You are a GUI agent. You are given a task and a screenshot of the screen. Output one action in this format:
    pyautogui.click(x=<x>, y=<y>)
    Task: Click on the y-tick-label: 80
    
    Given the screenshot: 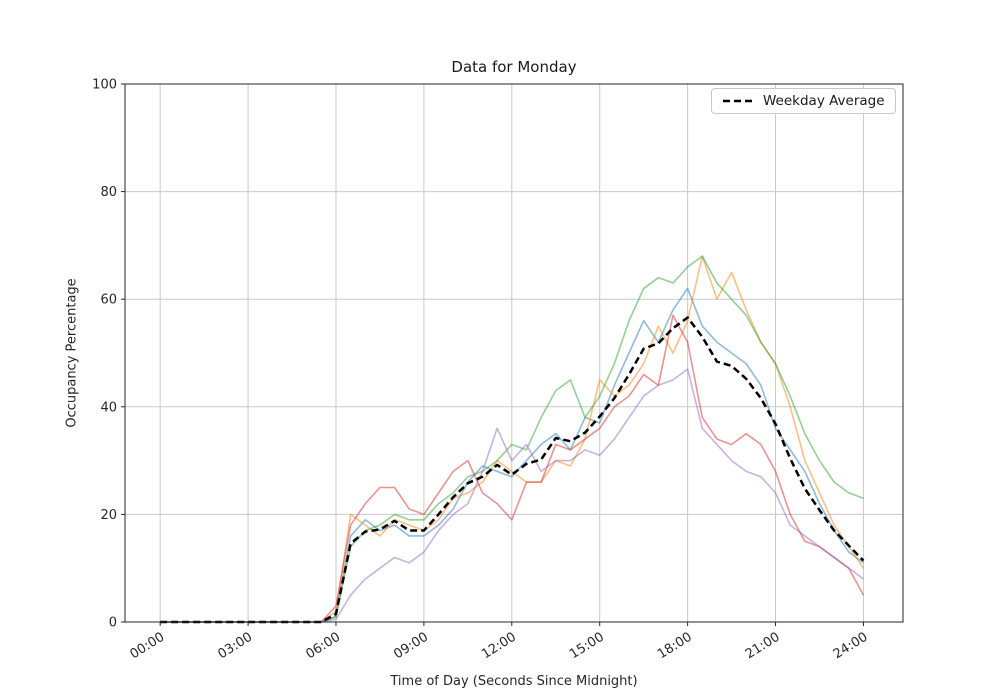 What is the action you would take?
    pyautogui.click(x=108, y=192)
    